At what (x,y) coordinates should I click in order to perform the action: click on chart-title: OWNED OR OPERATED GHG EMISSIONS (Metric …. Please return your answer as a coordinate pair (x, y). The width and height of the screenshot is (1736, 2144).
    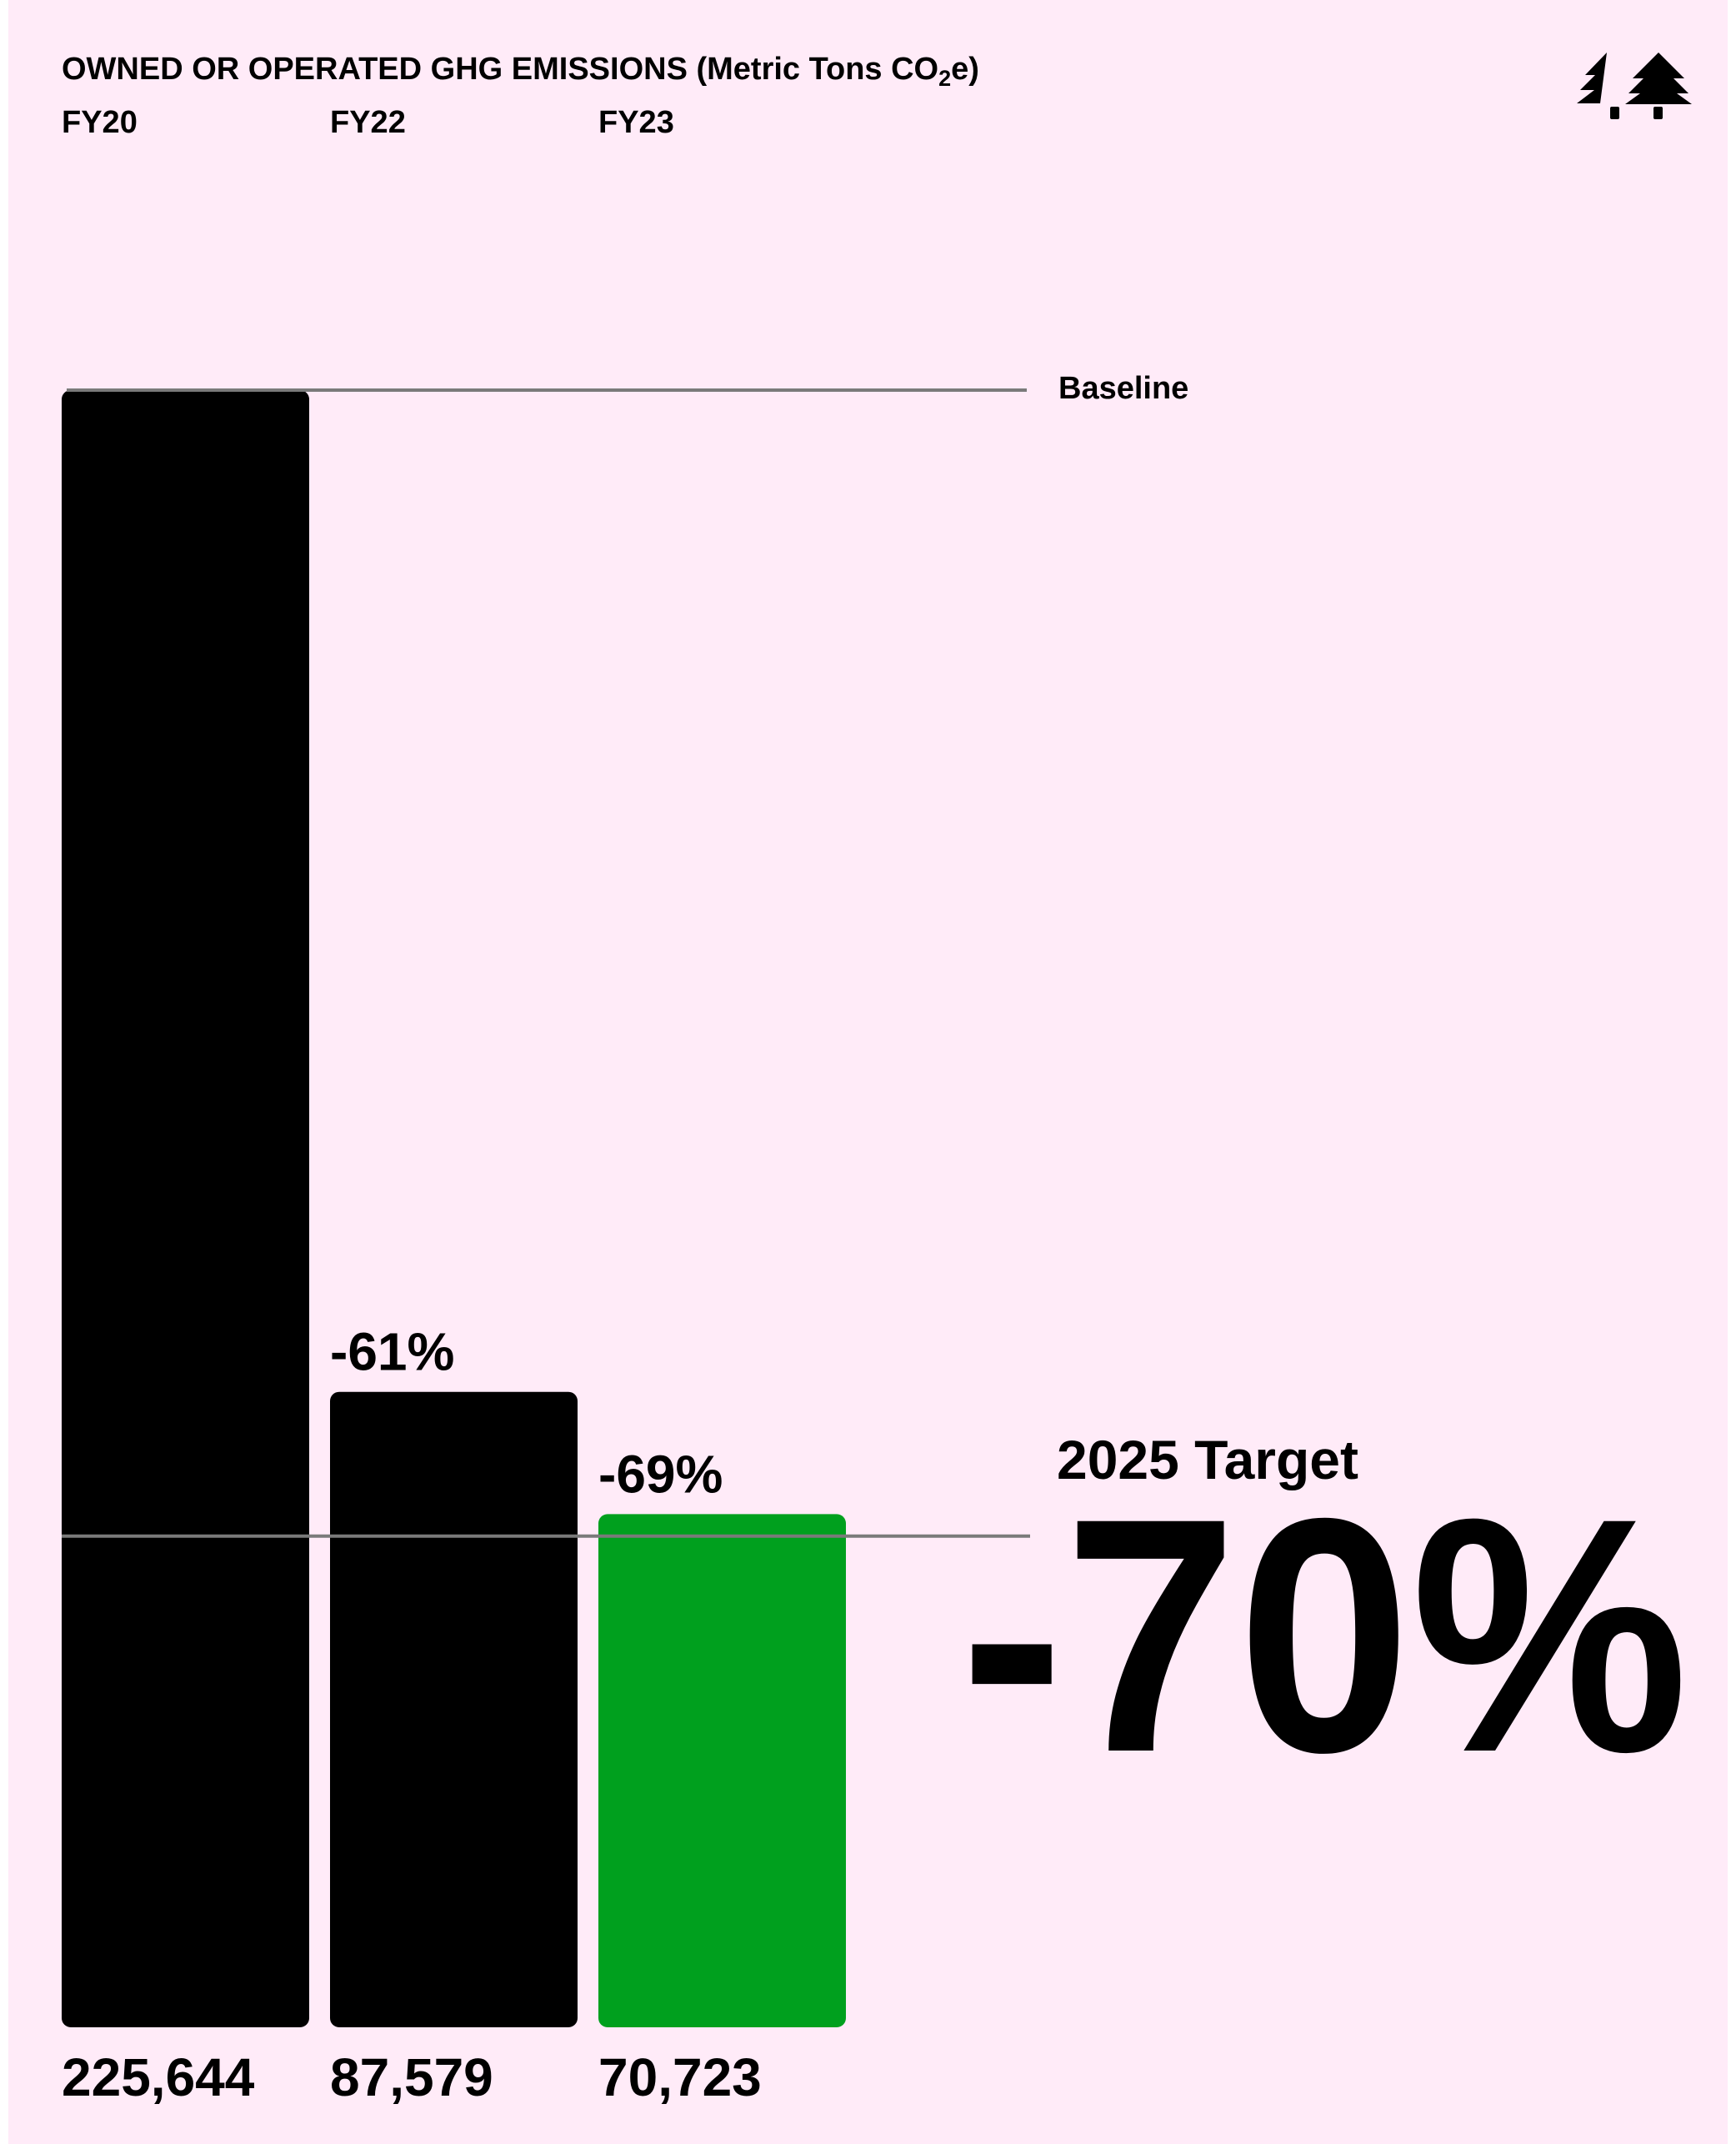
    Looking at the image, I should click on (520, 71).